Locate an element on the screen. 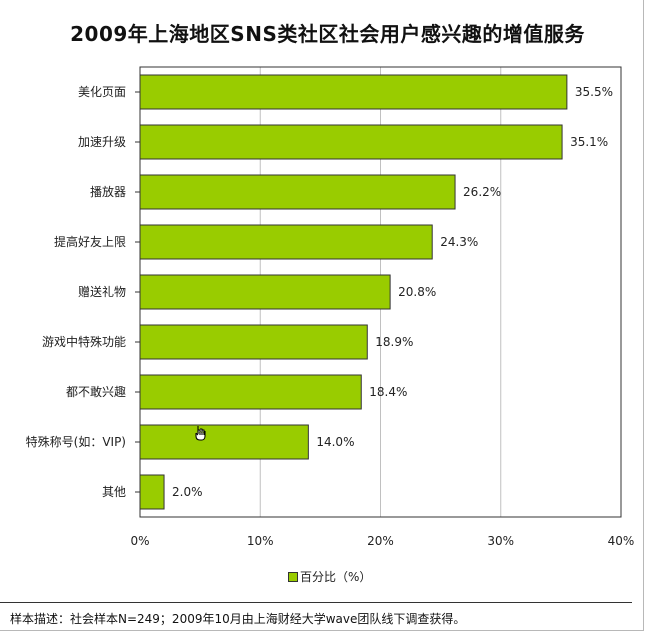 This screenshot has height=633, width=655. x-tick-label: 30% is located at coordinates (500, 541).